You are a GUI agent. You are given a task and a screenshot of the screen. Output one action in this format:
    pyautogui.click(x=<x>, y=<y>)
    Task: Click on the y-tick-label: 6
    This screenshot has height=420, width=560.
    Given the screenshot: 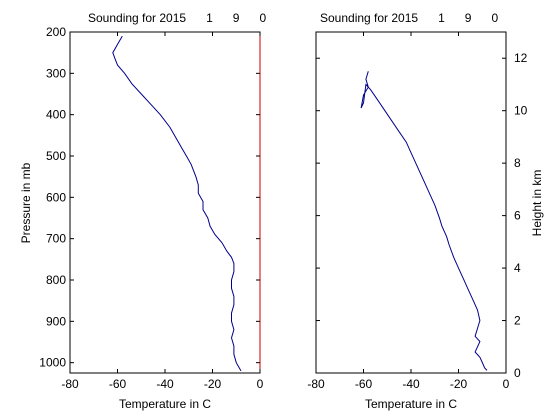 What is the action you would take?
    pyautogui.click(x=517, y=216)
    